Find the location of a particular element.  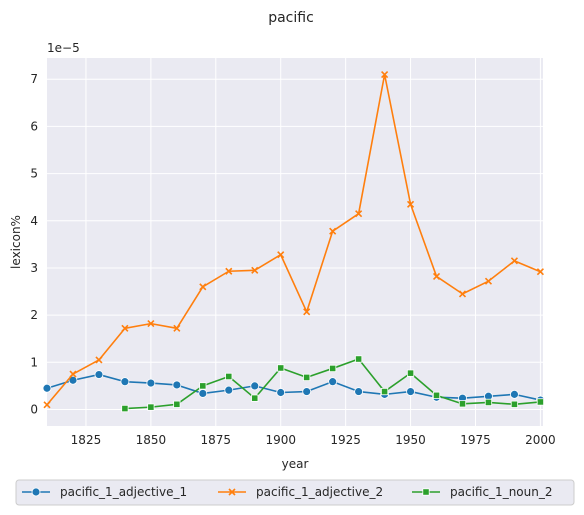

y-tick-labels: 0 1 2 3 4 5 6 7 is located at coordinates (34, 244).